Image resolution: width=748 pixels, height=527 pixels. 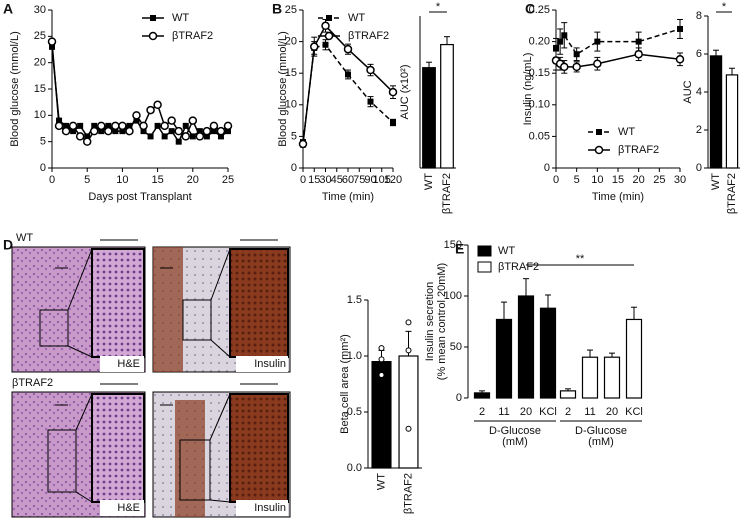 I want to click on y-tick-label: 1.0, so click(x=354, y=356).